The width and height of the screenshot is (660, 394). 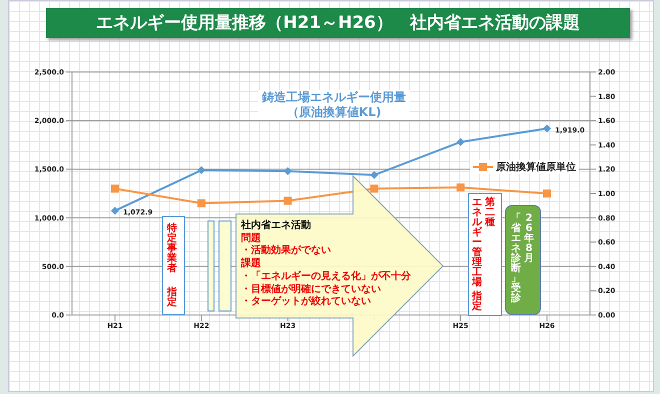 What do you see at coordinates (251, 264) in the screenshot?
I see `annotation: 課題` at bounding box center [251, 264].